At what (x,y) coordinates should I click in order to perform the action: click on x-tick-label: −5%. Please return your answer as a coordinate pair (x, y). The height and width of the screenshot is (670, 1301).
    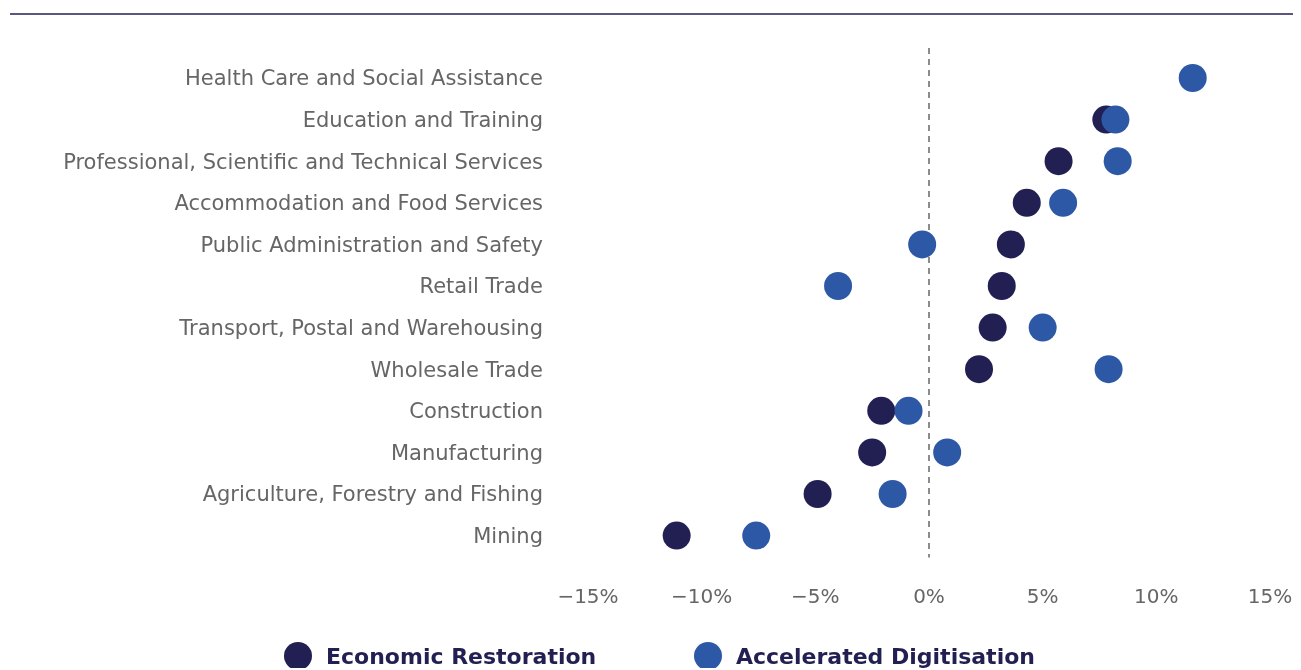
    Looking at the image, I should click on (815, 595).